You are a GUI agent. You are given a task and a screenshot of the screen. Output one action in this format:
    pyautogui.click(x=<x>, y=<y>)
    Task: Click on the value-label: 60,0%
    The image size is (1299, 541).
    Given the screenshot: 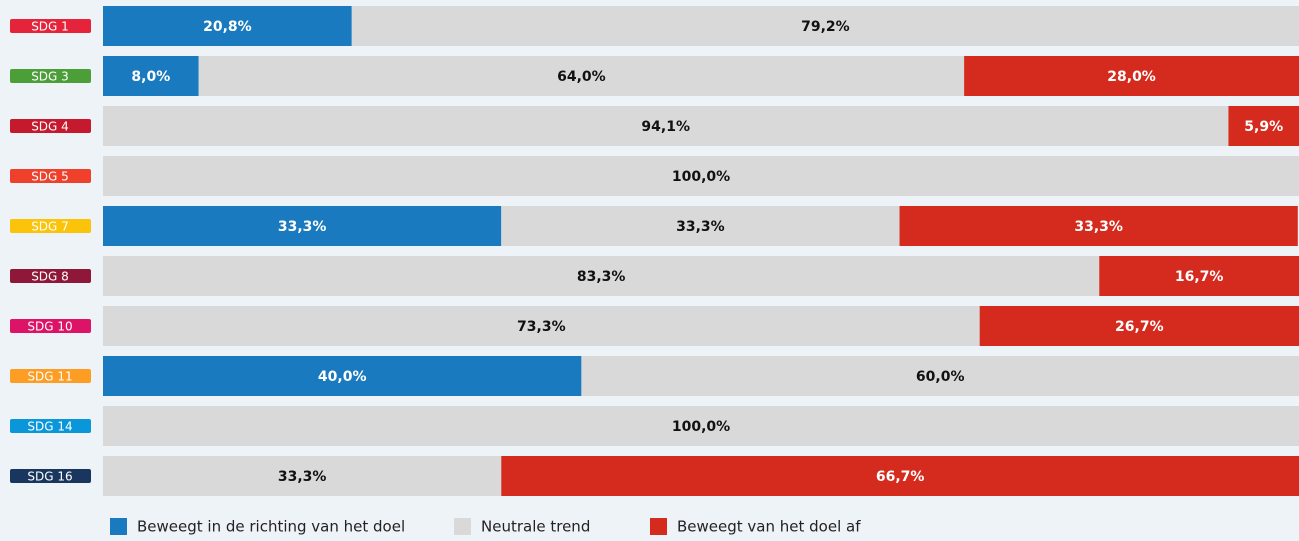 What is the action you would take?
    pyautogui.click(x=940, y=377)
    